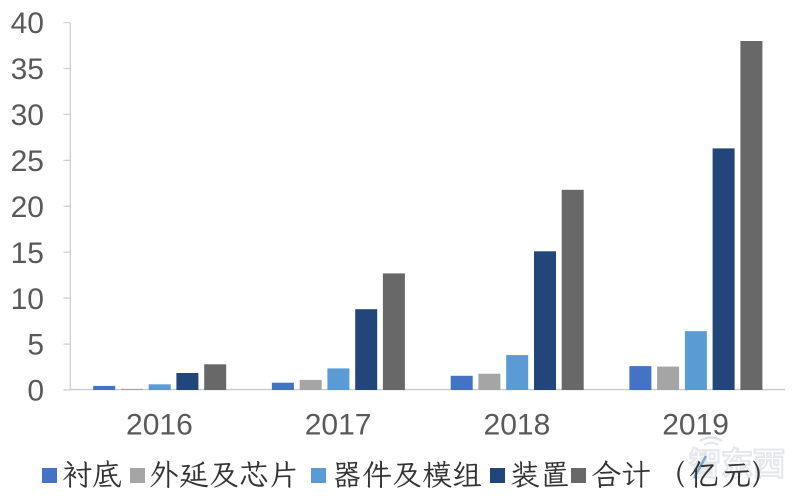 The height and width of the screenshot is (499, 800). Describe the element at coordinates (27, 161) in the screenshot. I see `svg-text: 25` at that location.